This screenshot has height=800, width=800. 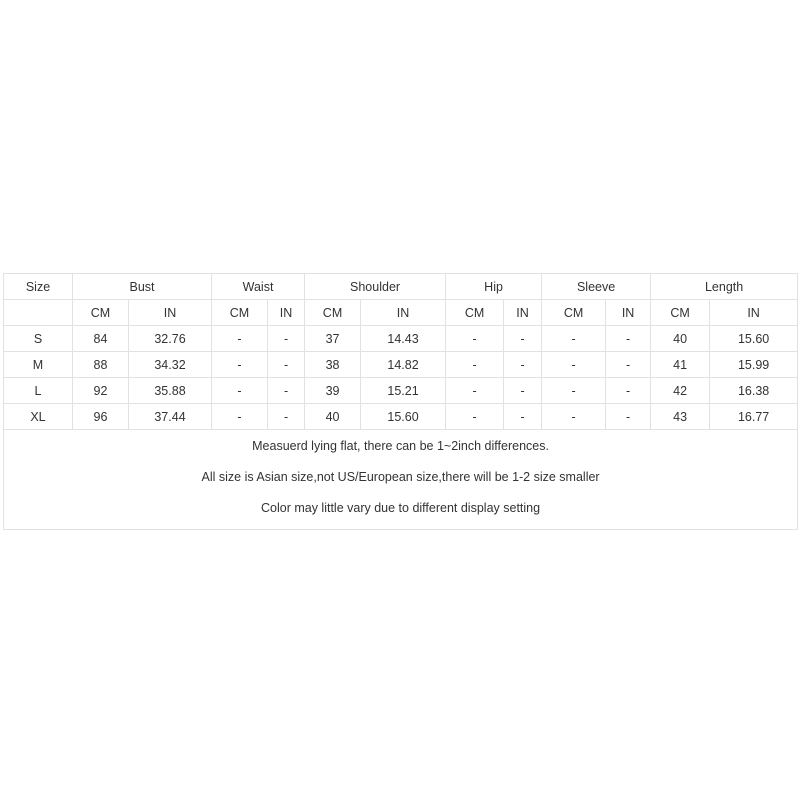 I want to click on group-header: Shoulder, so click(x=375, y=286).